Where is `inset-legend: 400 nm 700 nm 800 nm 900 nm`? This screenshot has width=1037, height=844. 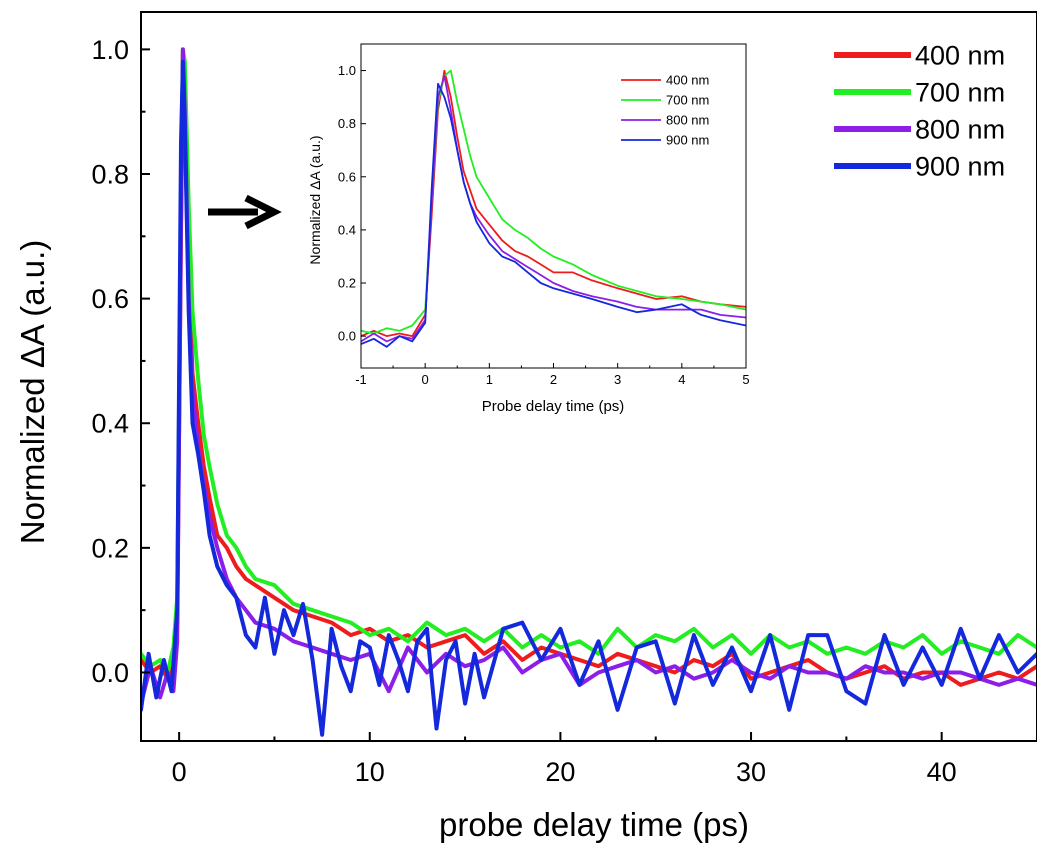 inset-legend: 400 nm 700 nm 800 nm 900 nm is located at coordinates (665, 110).